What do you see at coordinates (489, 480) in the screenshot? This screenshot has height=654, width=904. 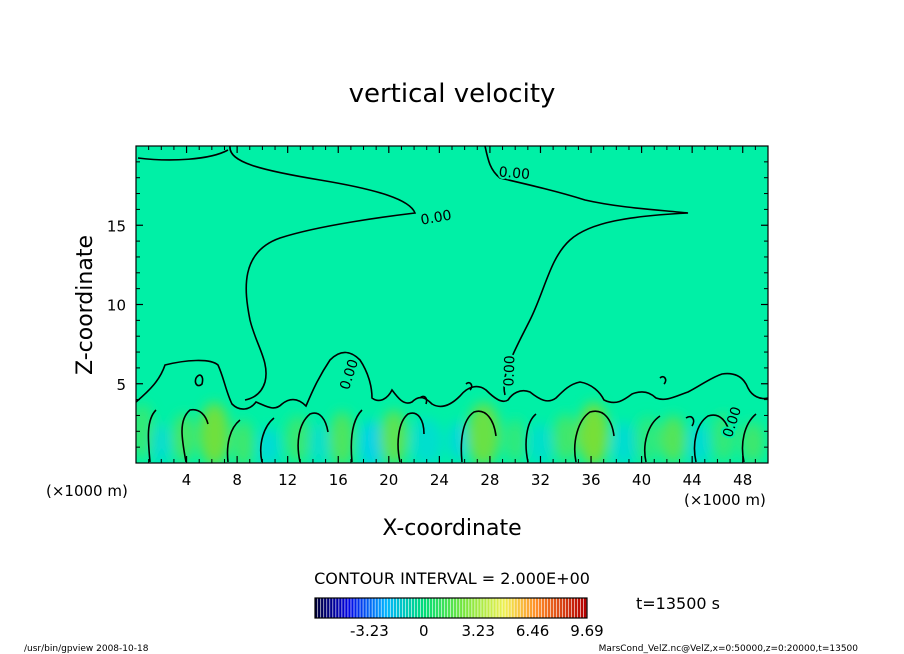 I see `x-tick-label: 28` at bounding box center [489, 480].